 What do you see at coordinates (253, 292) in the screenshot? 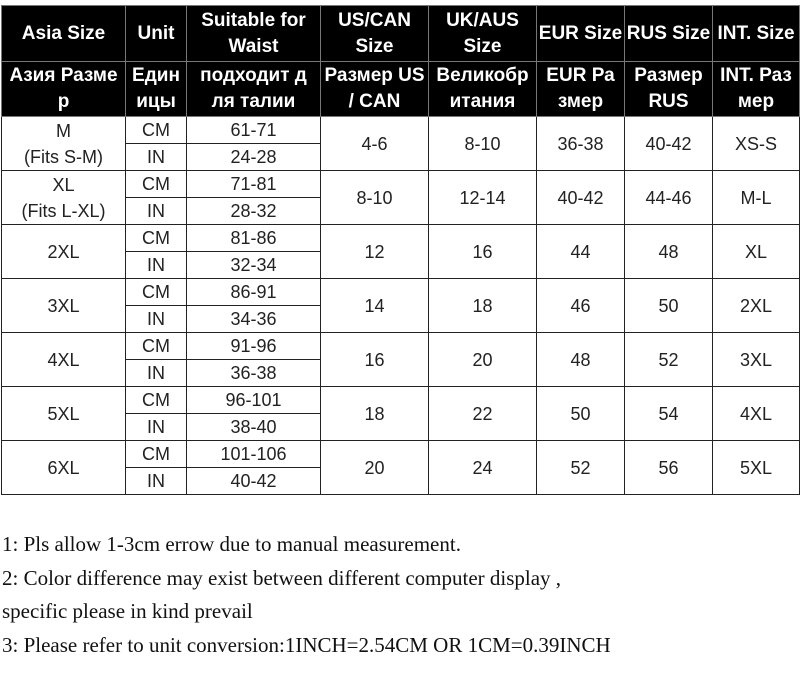
I see `waist-cm: 86-91` at bounding box center [253, 292].